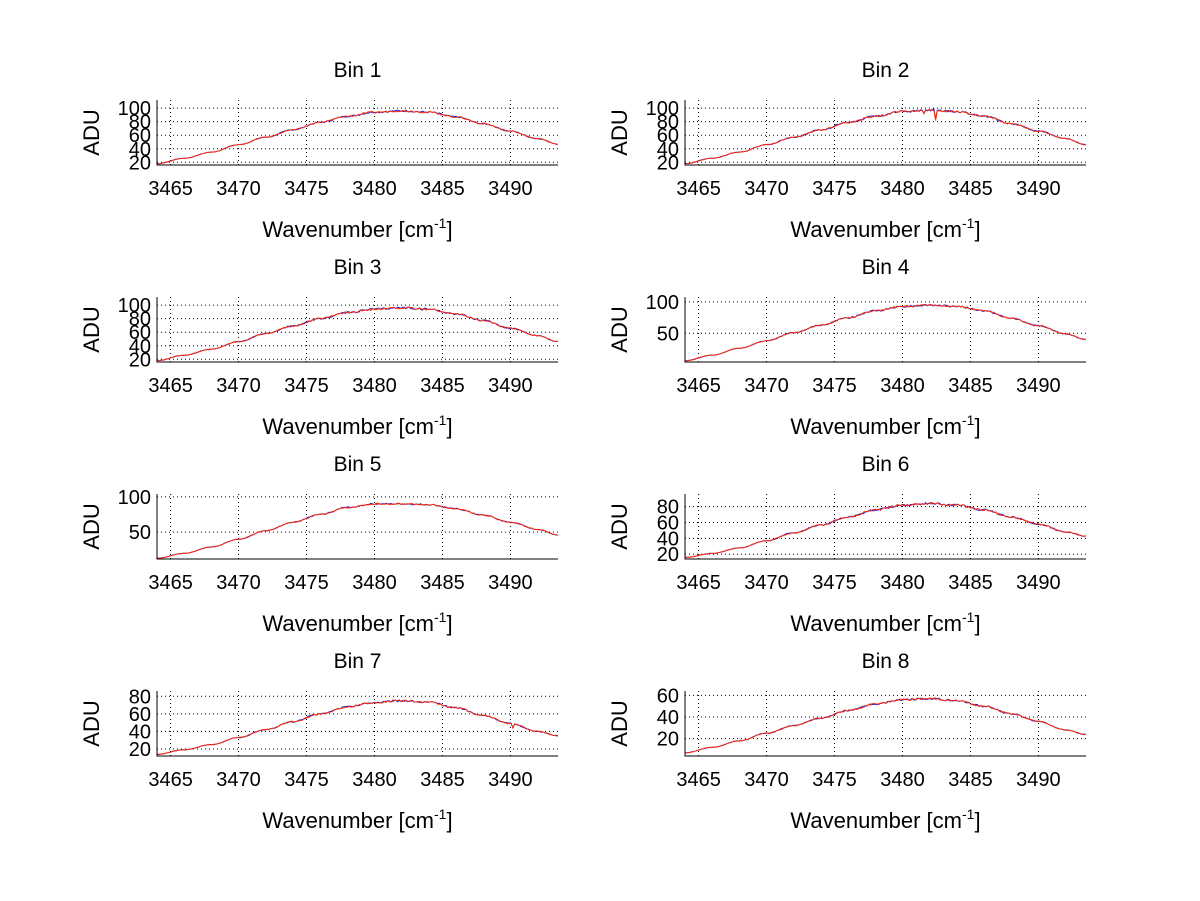 Image resolution: width=1200 pixels, height=901 pixels. What do you see at coordinates (886, 661) in the screenshot?
I see `subplot-title: Bin 8` at bounding box center [886, 661].